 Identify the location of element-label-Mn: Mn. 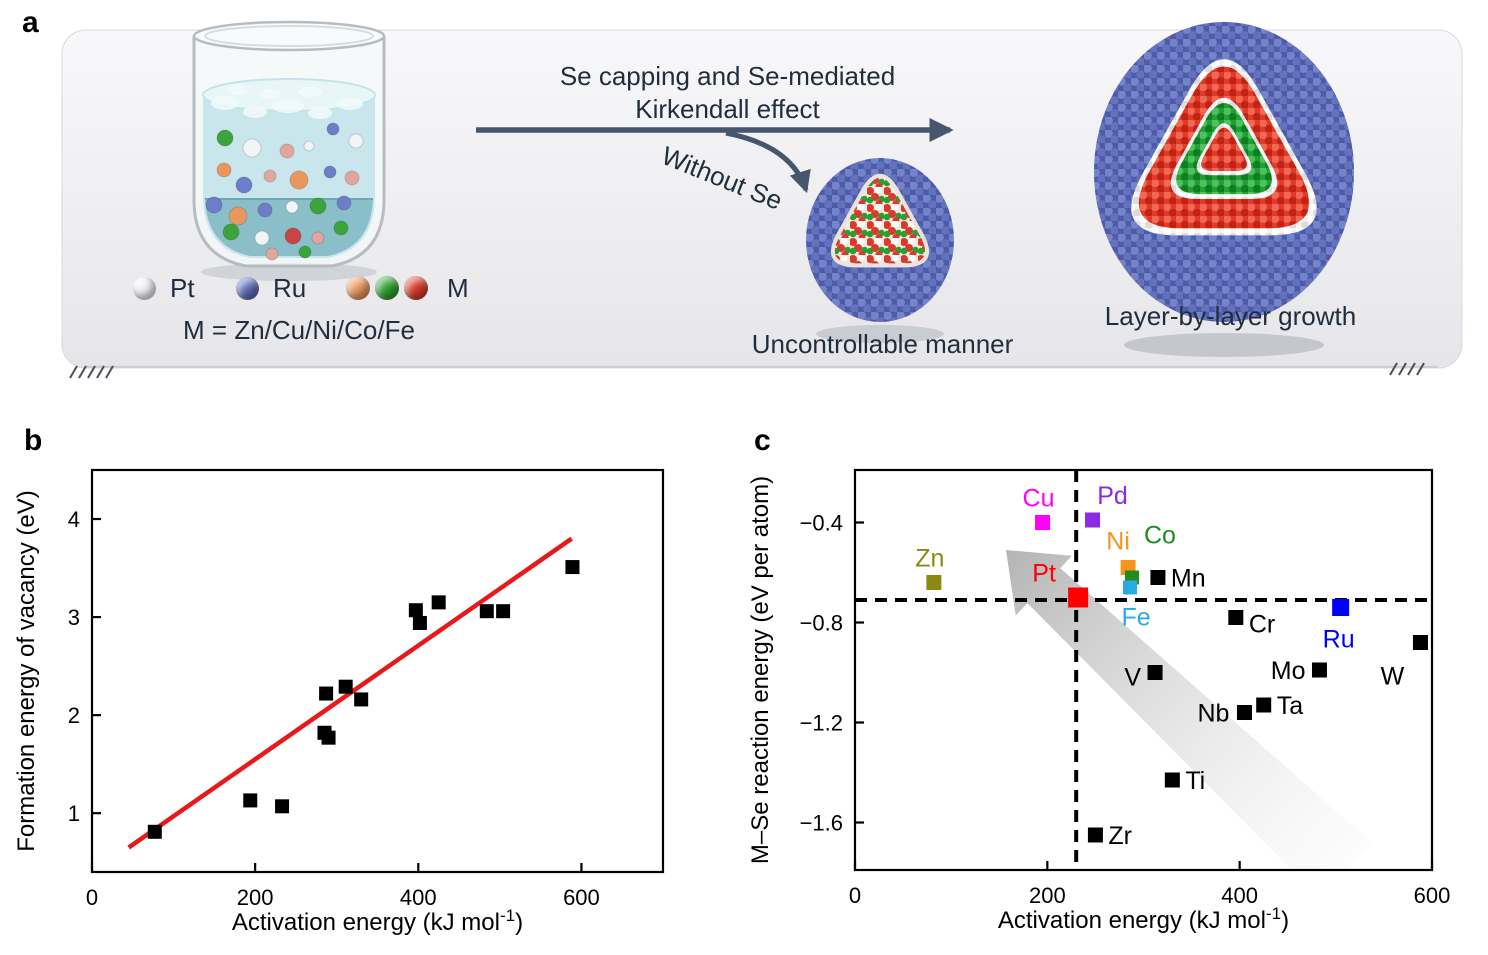
(1188, 579).